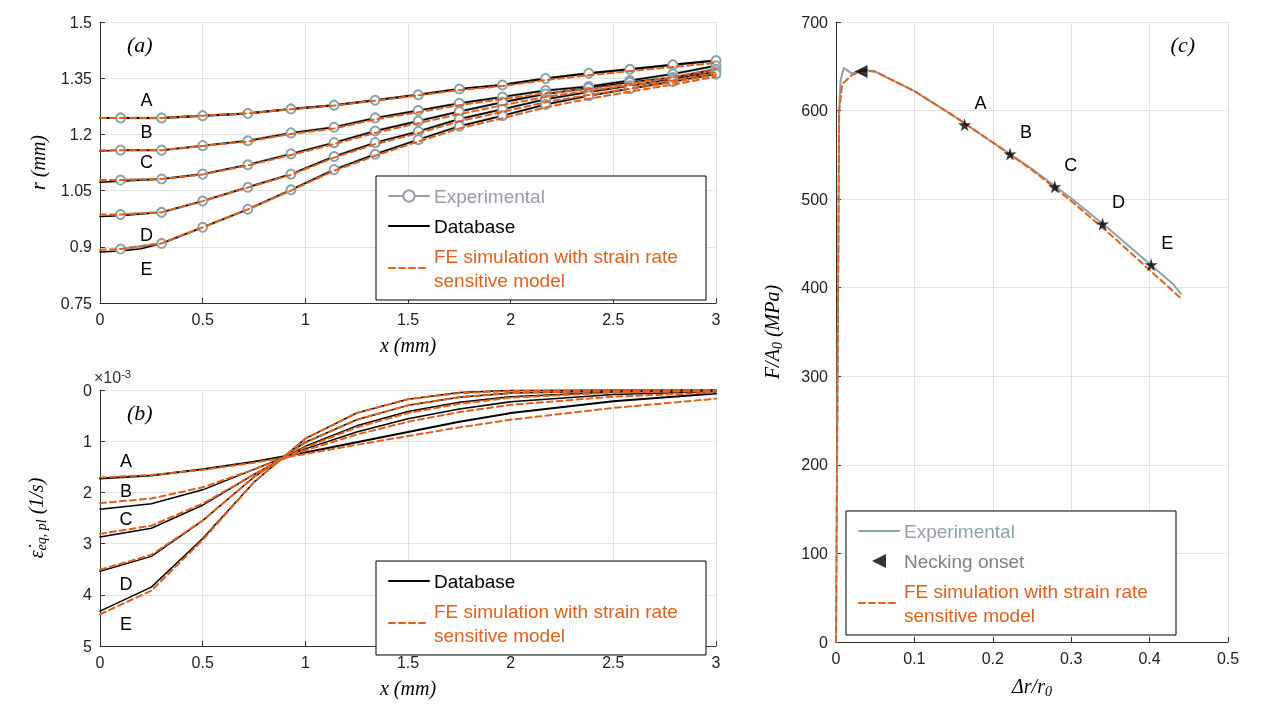 Image resolution: width=1266 pixels, height=711 pixels. What do you see at coordinates (140, 412) in the screenshot?
I see `chart-title: (b)` at bounding box center [140, 412].